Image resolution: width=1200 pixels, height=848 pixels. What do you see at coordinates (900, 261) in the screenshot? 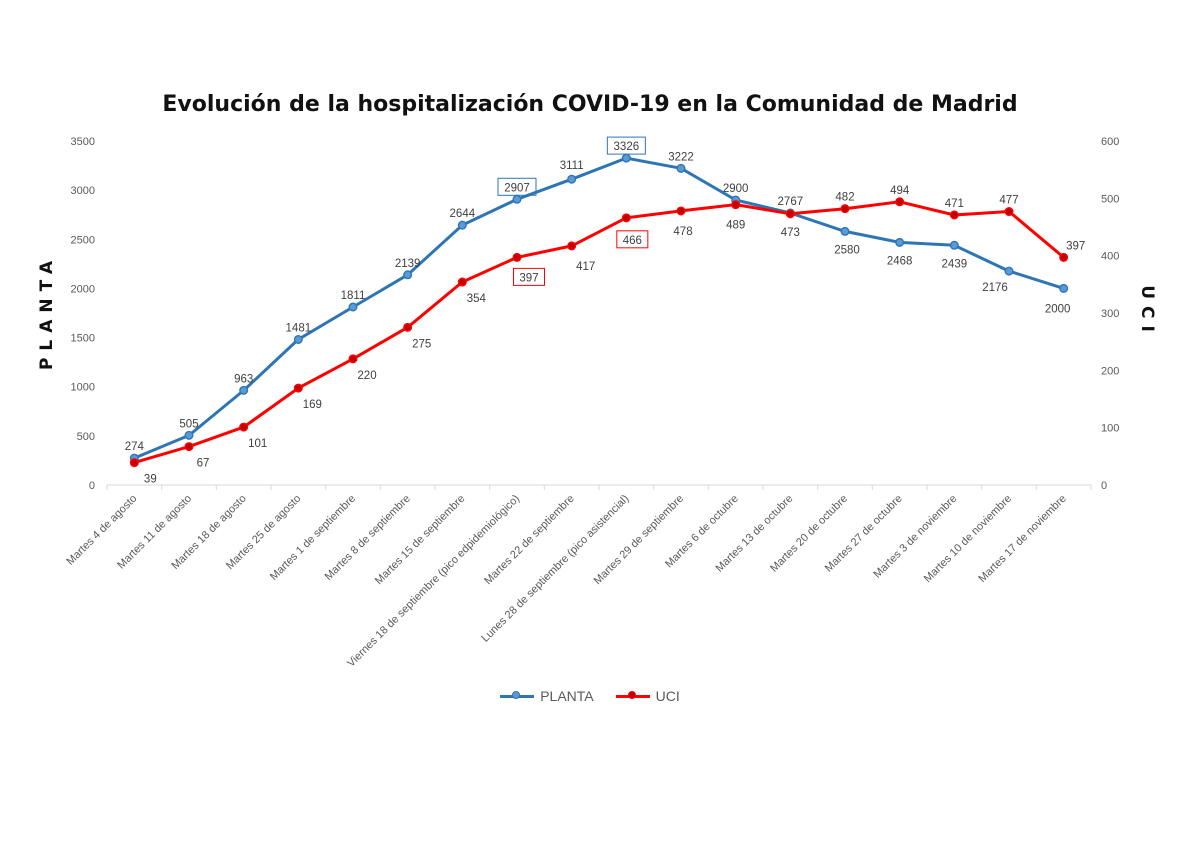
I see `data-label-planta: 2468` at bounding box center [900, 261].